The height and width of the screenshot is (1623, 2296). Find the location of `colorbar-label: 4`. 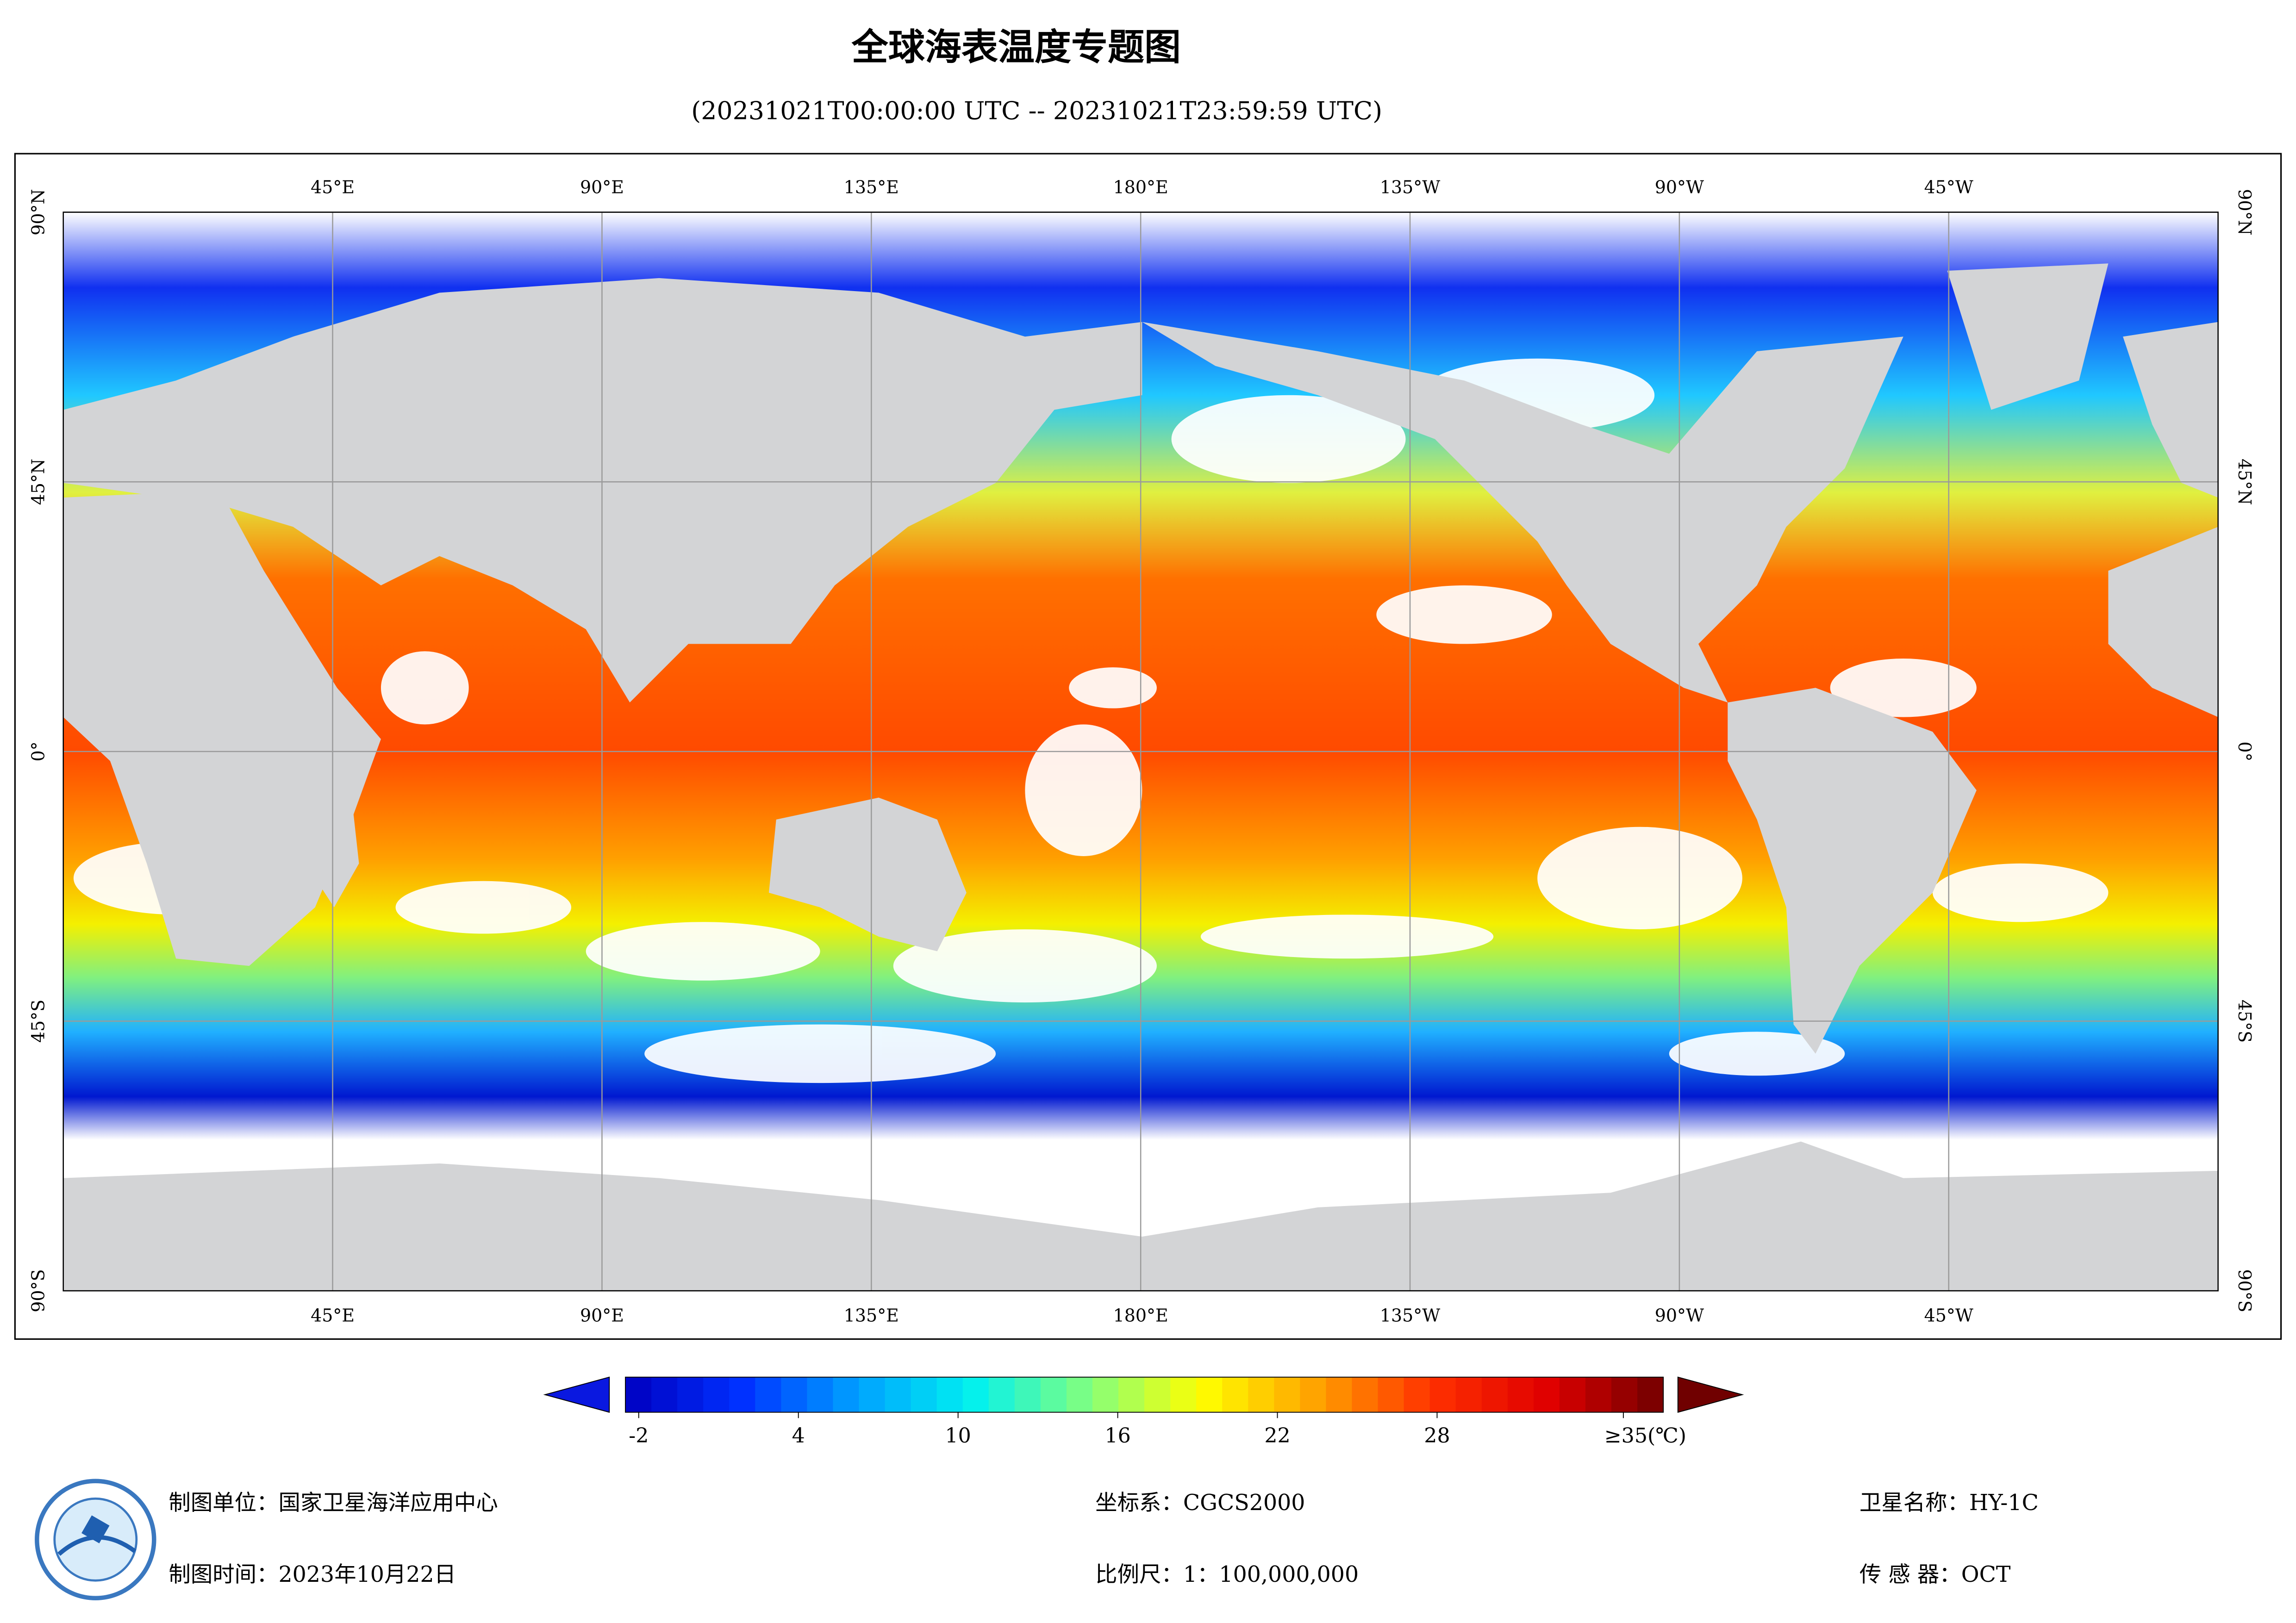

colorbar-label: 4 is located at coordinates (798, 1436).